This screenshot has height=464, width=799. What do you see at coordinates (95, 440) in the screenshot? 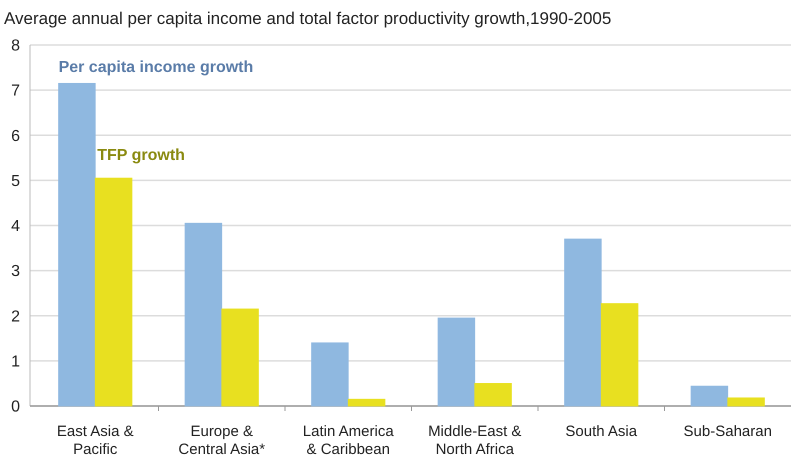
I see `x-tick-label: East Asia & Pacific` at bounding box center [95, 440].